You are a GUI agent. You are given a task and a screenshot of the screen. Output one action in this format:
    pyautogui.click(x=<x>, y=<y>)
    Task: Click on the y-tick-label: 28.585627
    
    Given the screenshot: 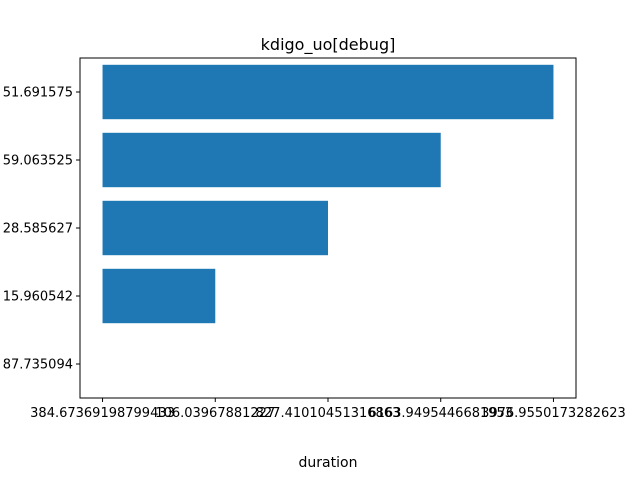 What is the action you would take?
    pyautogui.click(x=38, y=229)
    